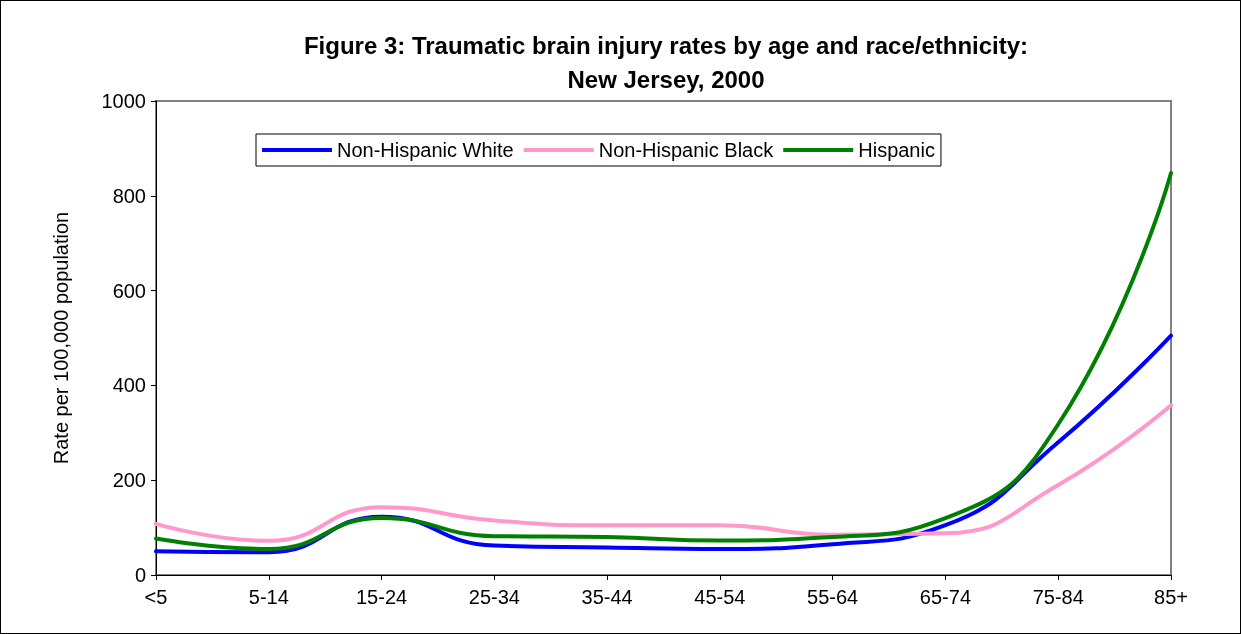 This screenshot has width=1241, height=634. What do you see at coordinates (494, 597) in the screenshot?
I see `x-tick-label: 25-34` at bounding box center [494, 597].